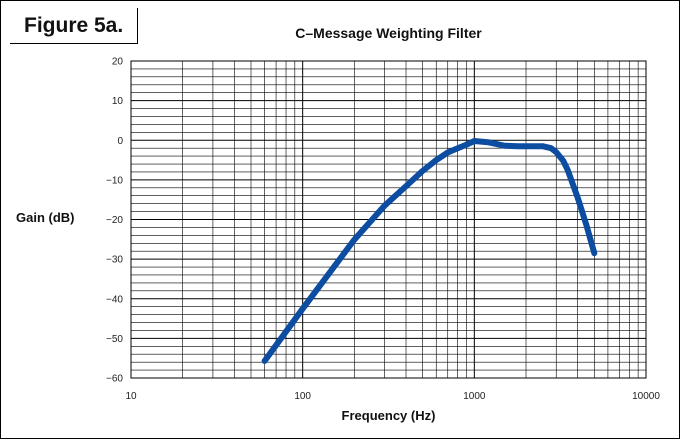 This screenshot has height=441, width=682. I want to click on x-tick-label: 10, so click(131, 396).